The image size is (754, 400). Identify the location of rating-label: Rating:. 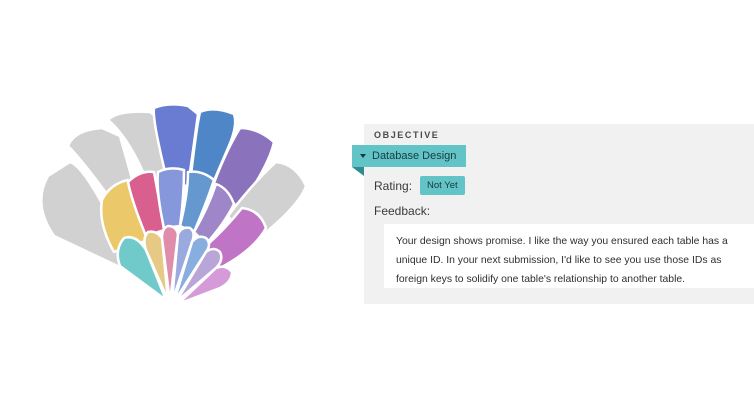
(393, 185).